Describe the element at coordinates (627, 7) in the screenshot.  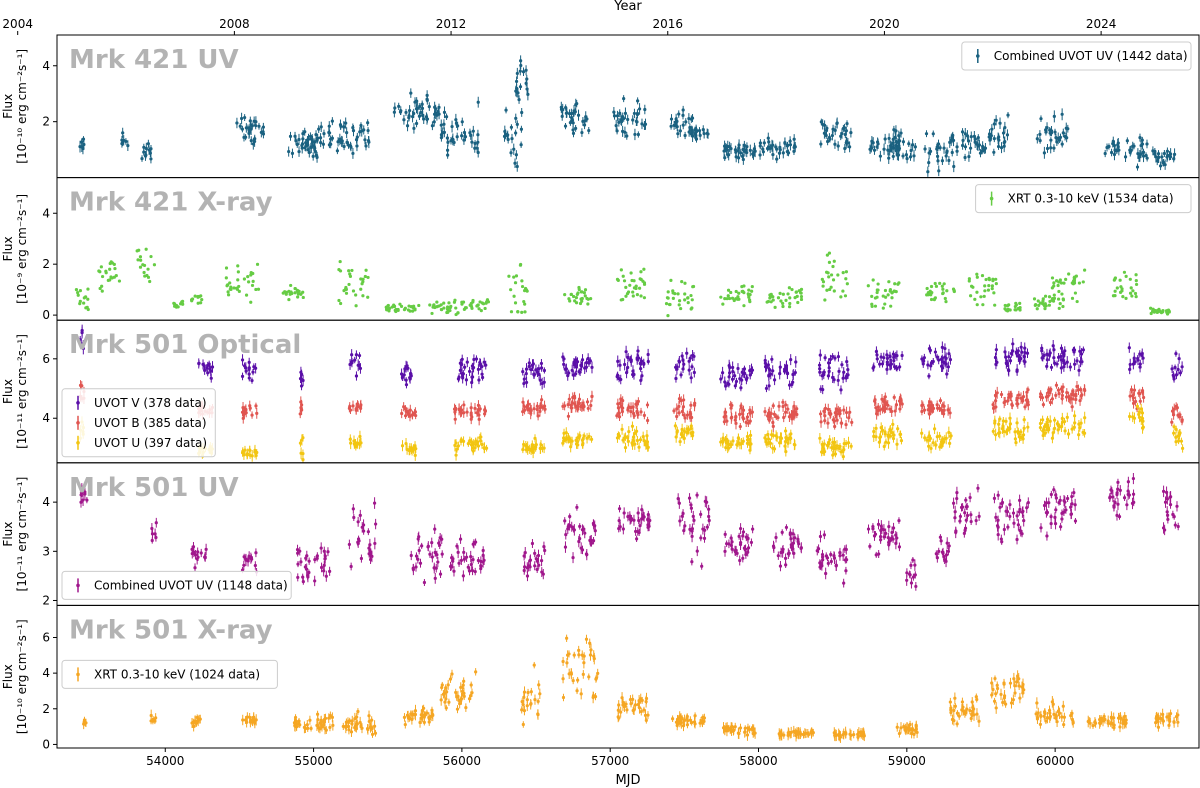
I see `top-axis-title: Year` at that location.